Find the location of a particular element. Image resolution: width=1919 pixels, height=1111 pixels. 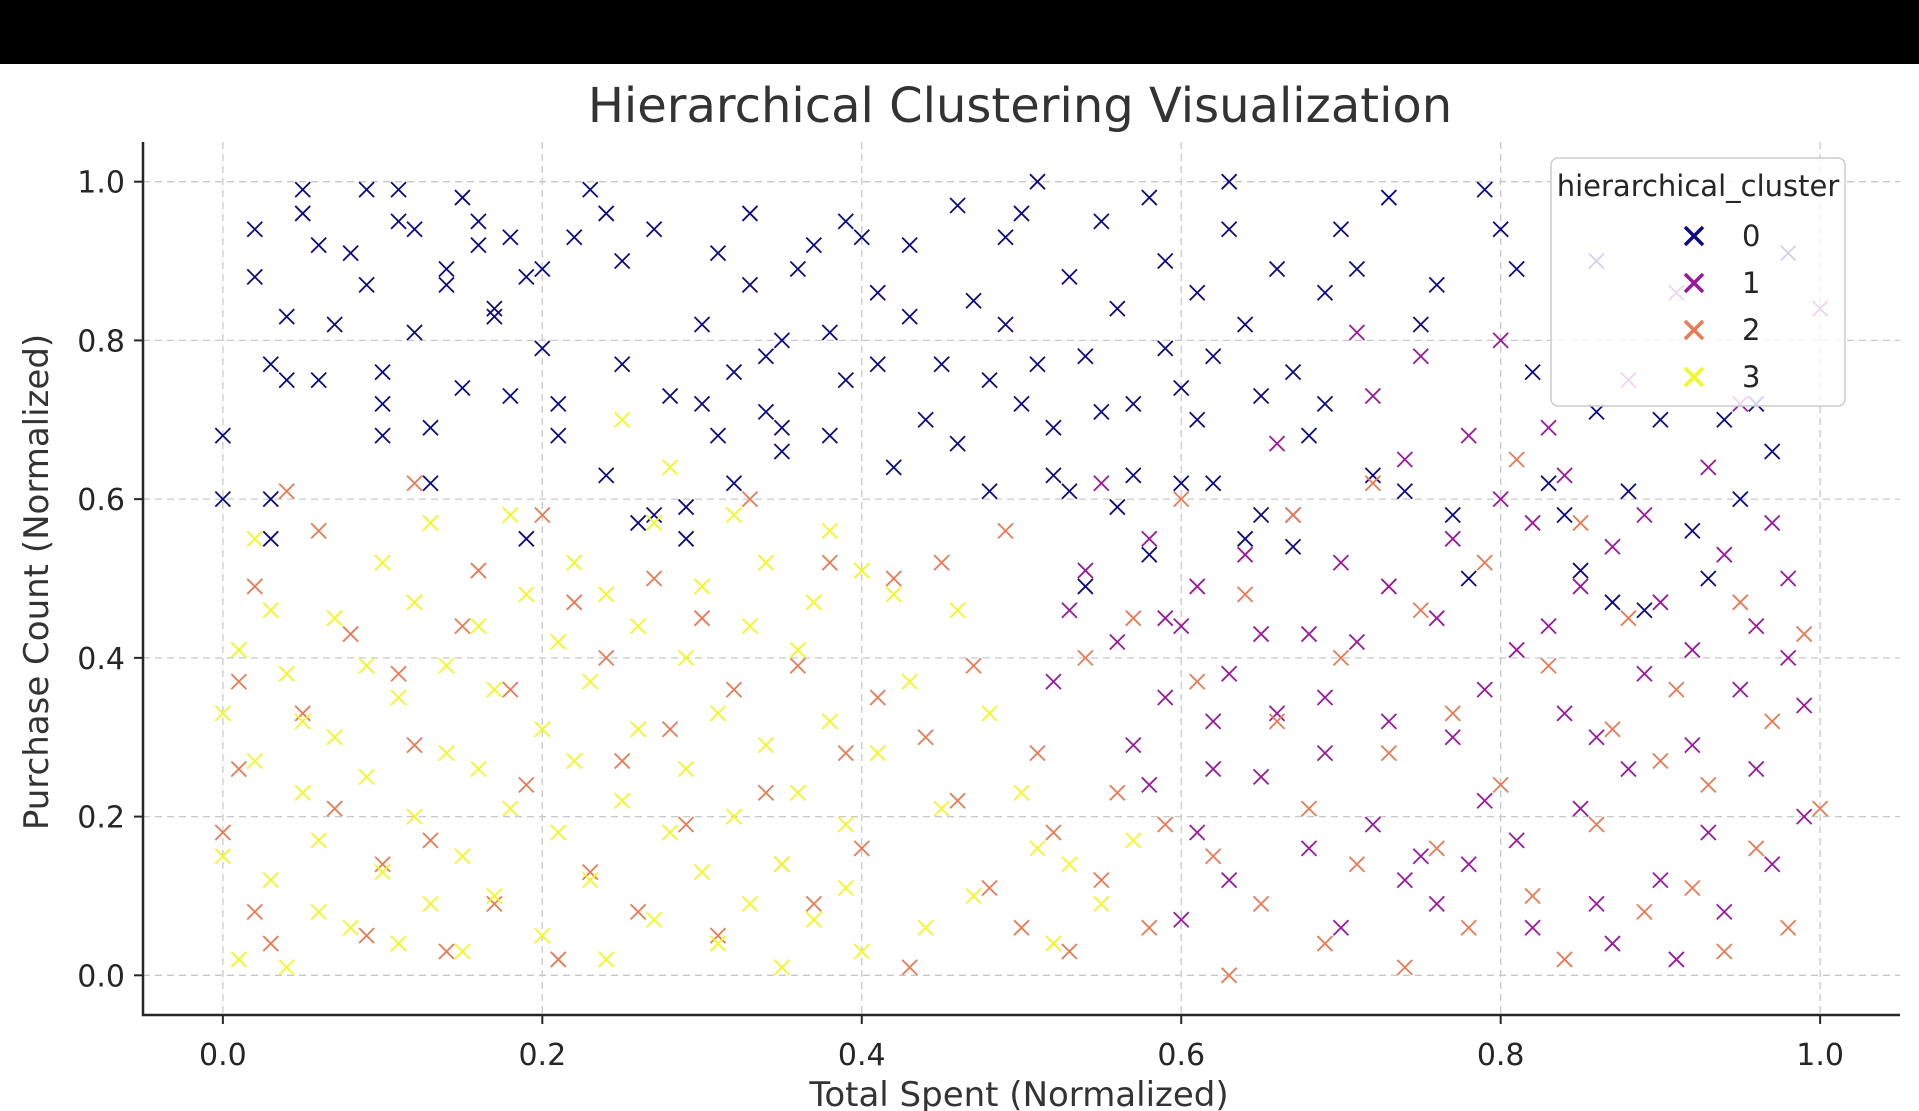

legend-label: 3 is located at coordinates (1751, 377).